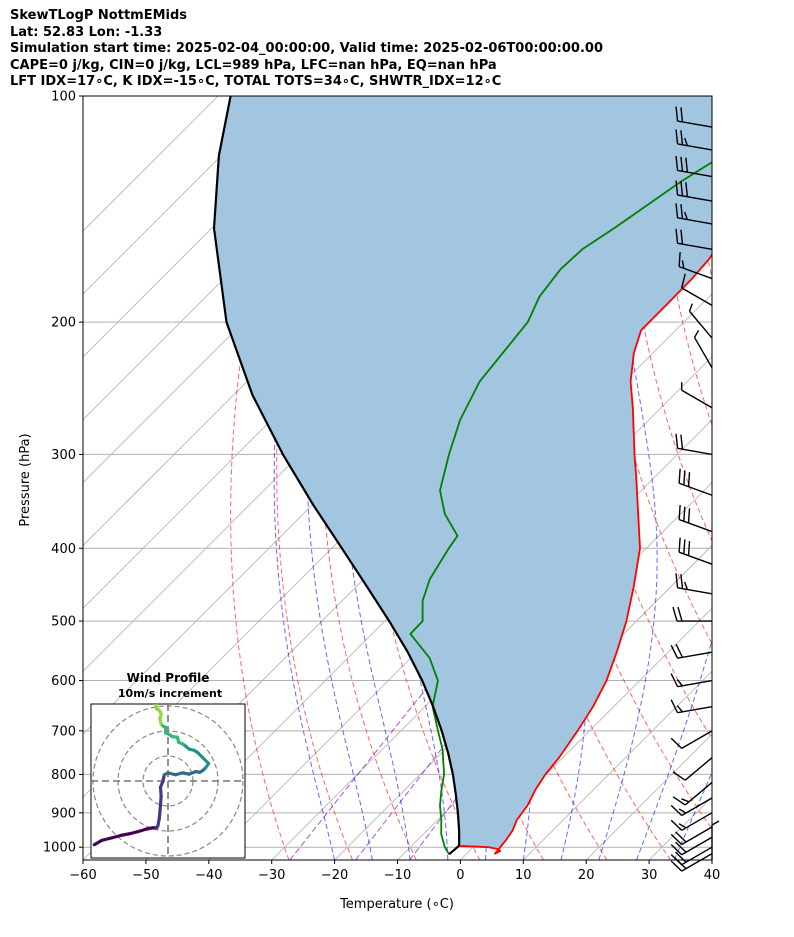  What do you see at coordinates (365, 764) in the screenshot?
I see `mixing-ratio-line` at bounding box center [365, 764].